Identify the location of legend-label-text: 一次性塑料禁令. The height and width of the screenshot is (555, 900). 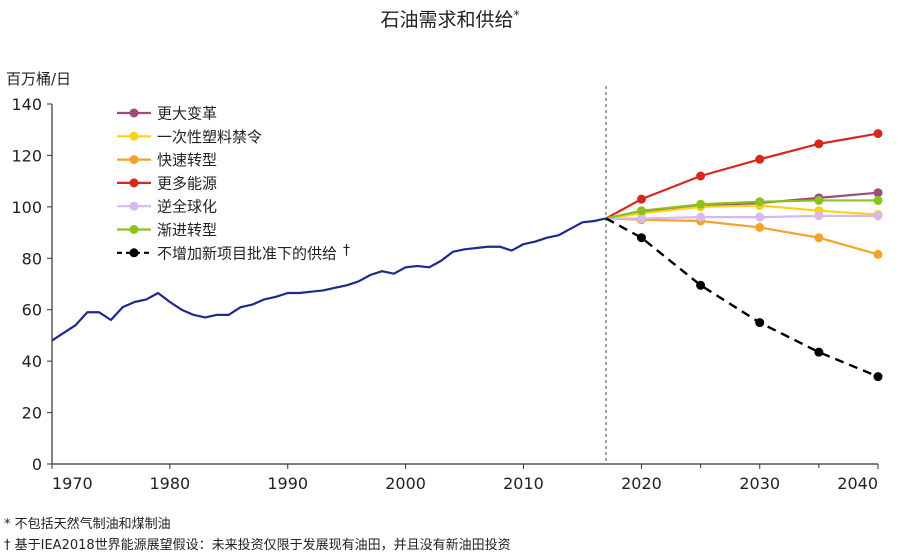
(209, 137).